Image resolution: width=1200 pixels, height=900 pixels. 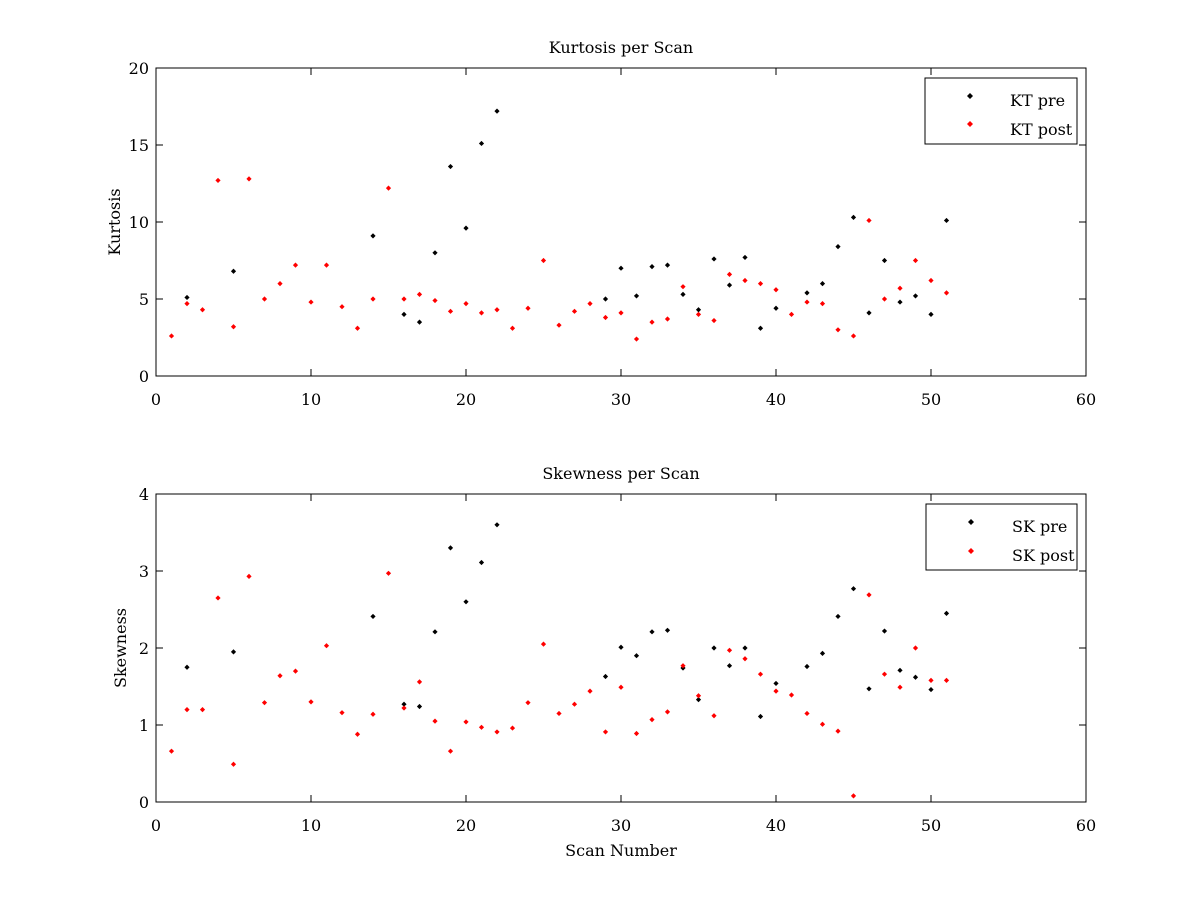 What do you see at coordinates (970, 96) in the screenshot?
I see `legend-marker-kt-pre` at bounding box center [970, 96].